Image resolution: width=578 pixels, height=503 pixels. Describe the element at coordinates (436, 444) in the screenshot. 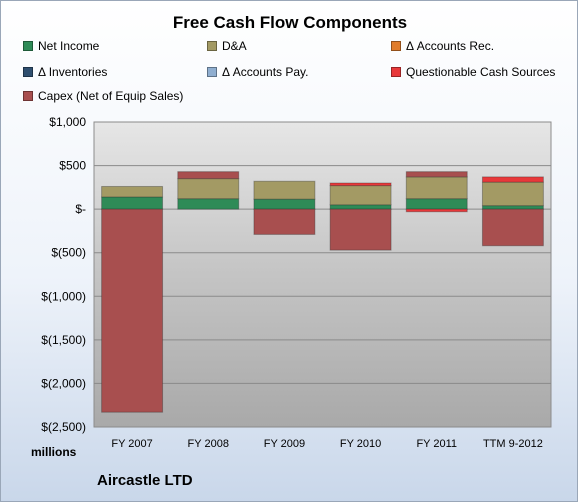

I see `x-category-label: FY 2011` at that location.